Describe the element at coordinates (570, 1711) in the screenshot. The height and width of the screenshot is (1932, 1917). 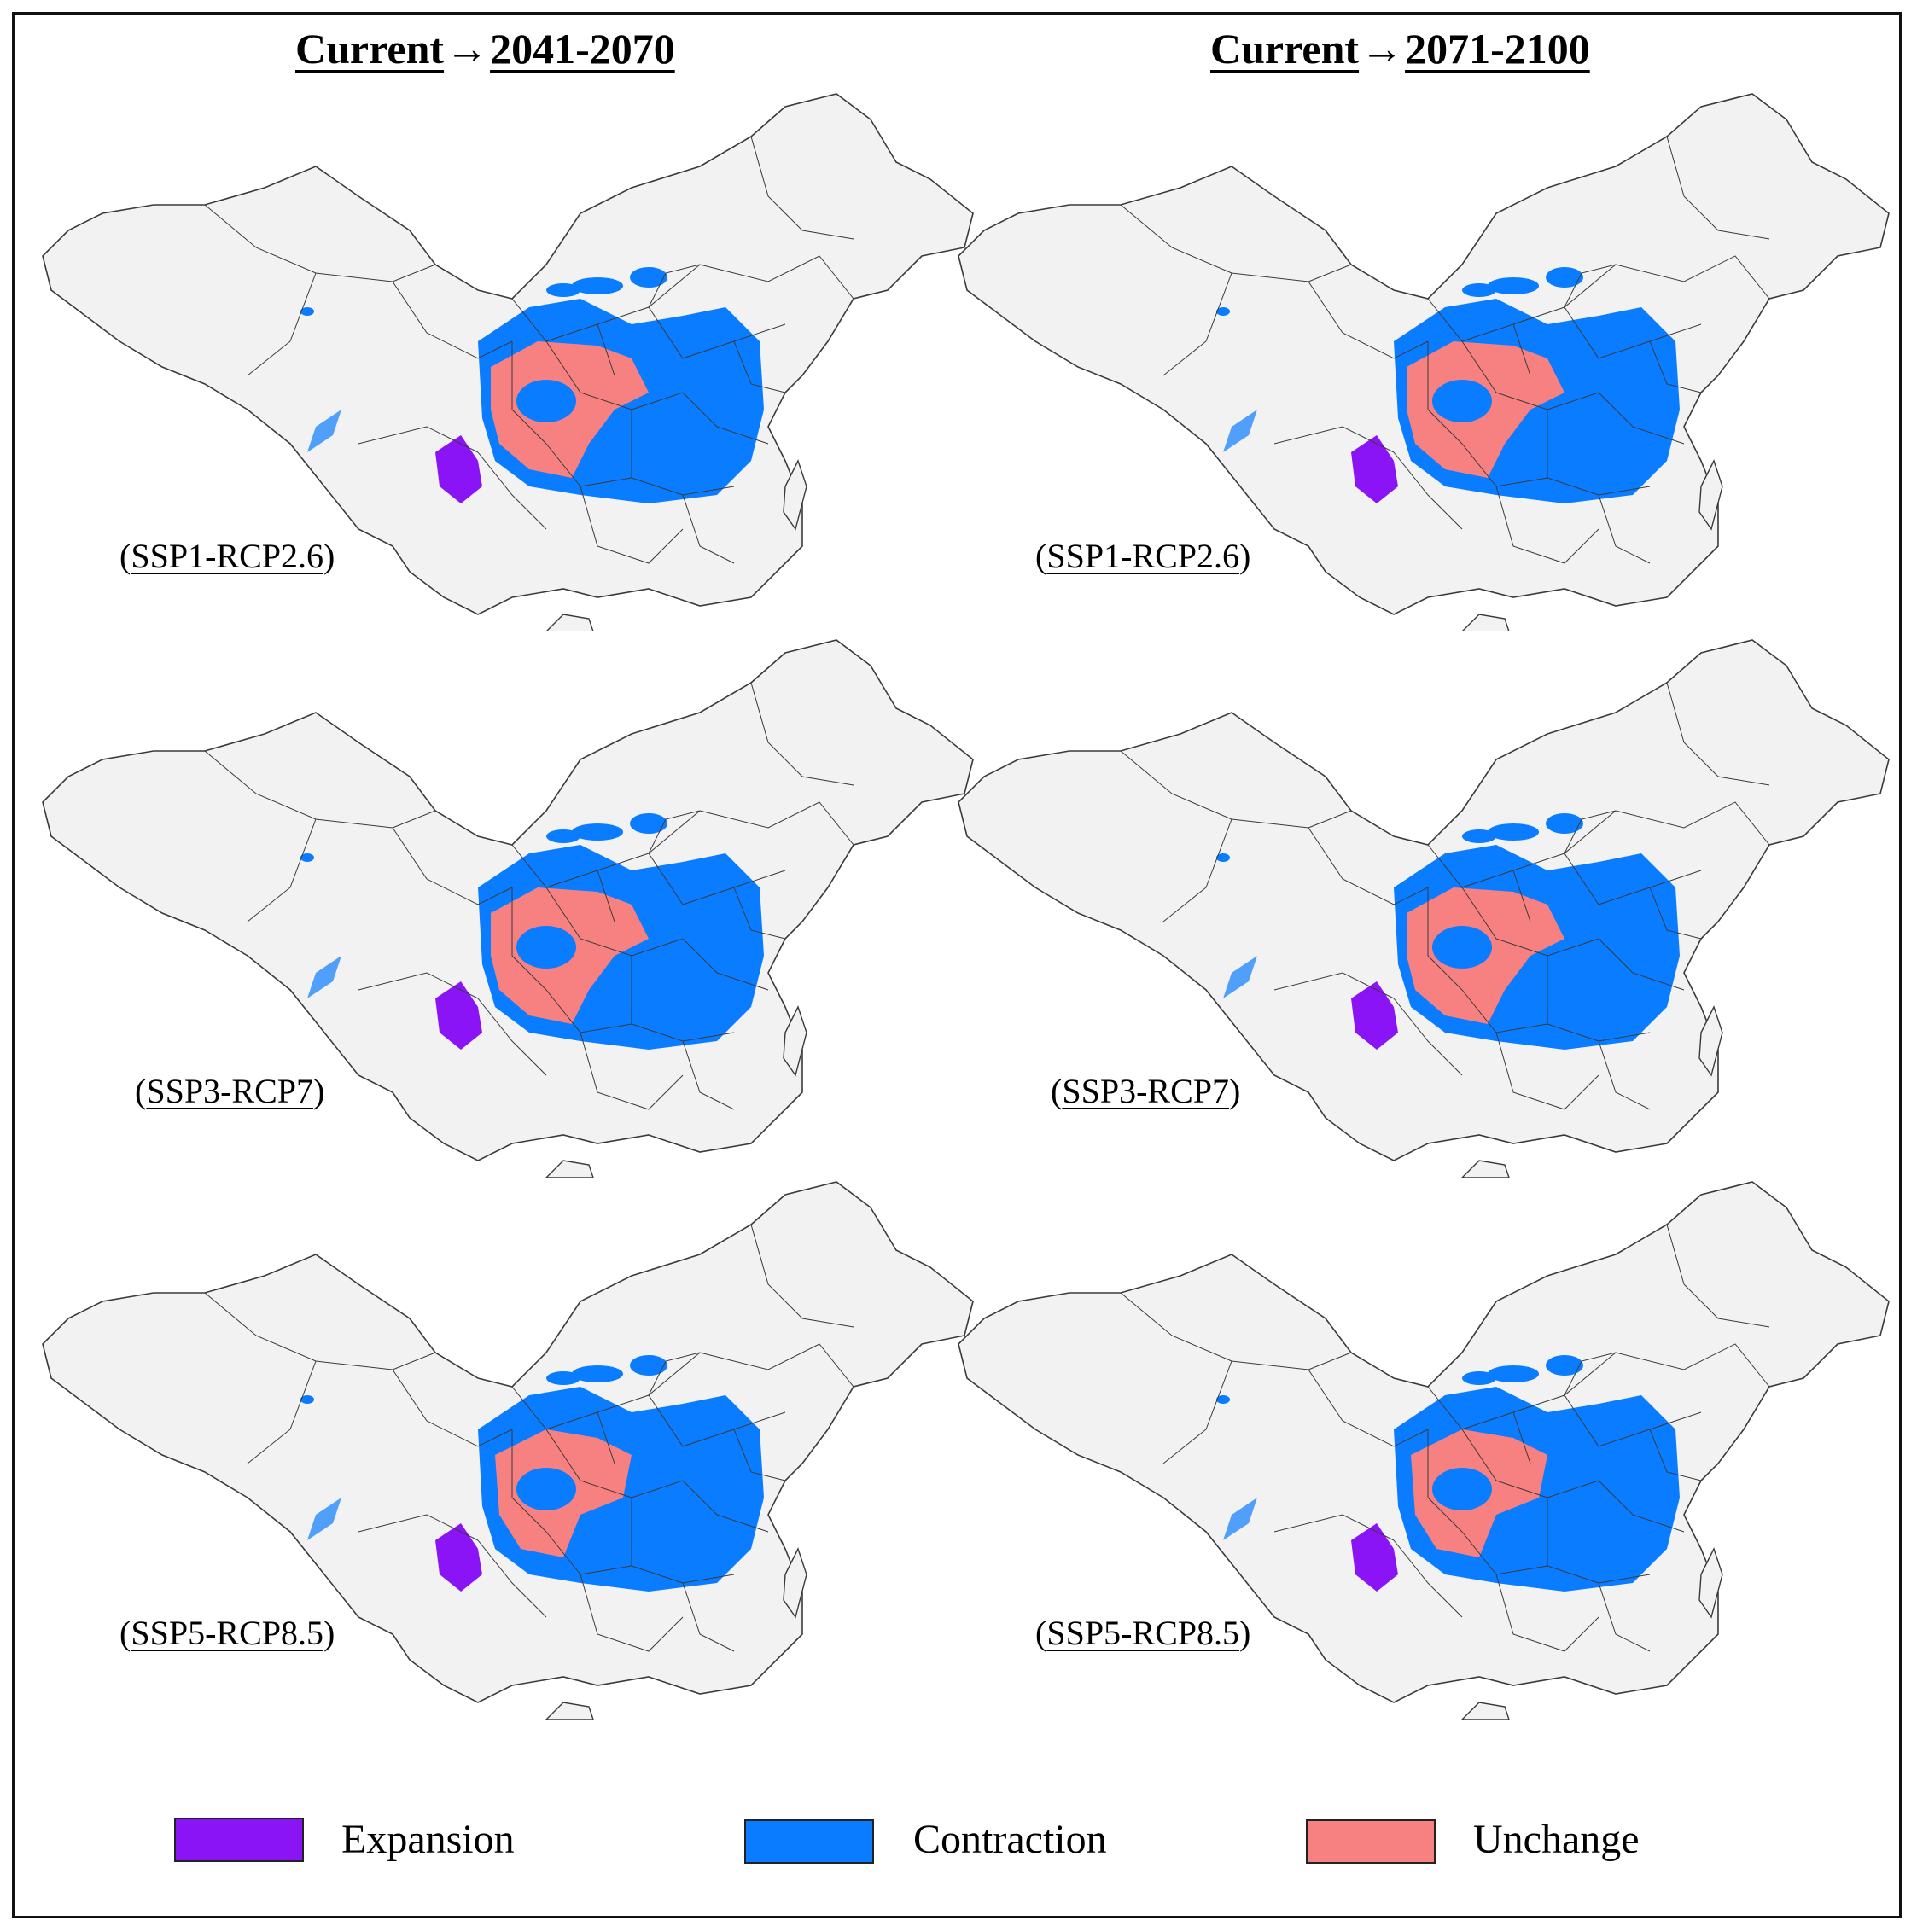
I see `hainan-island` at that location.